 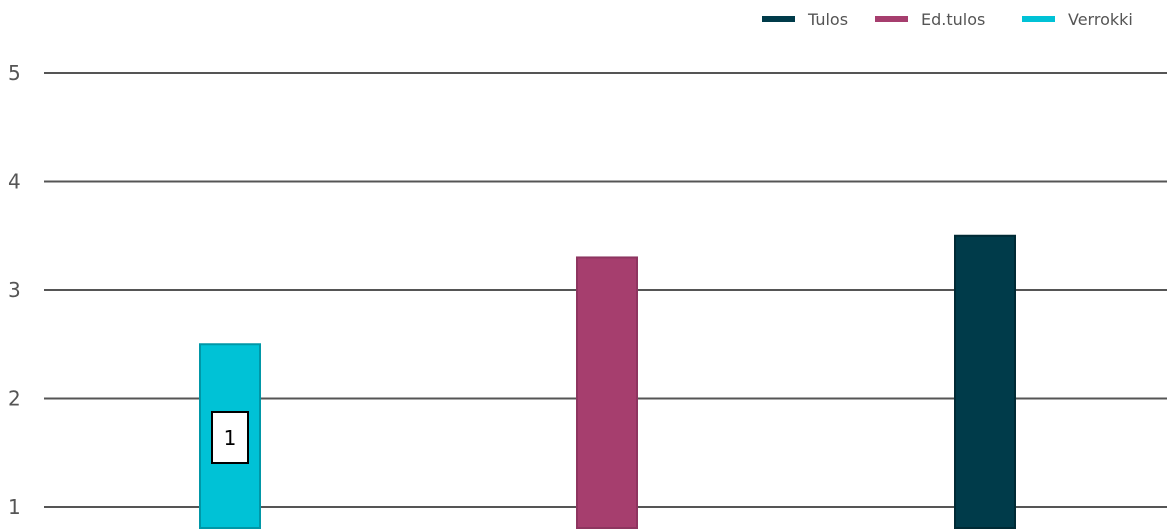 I want to click on legend-item-tulos: Tulos, so click(x=805, y=19).